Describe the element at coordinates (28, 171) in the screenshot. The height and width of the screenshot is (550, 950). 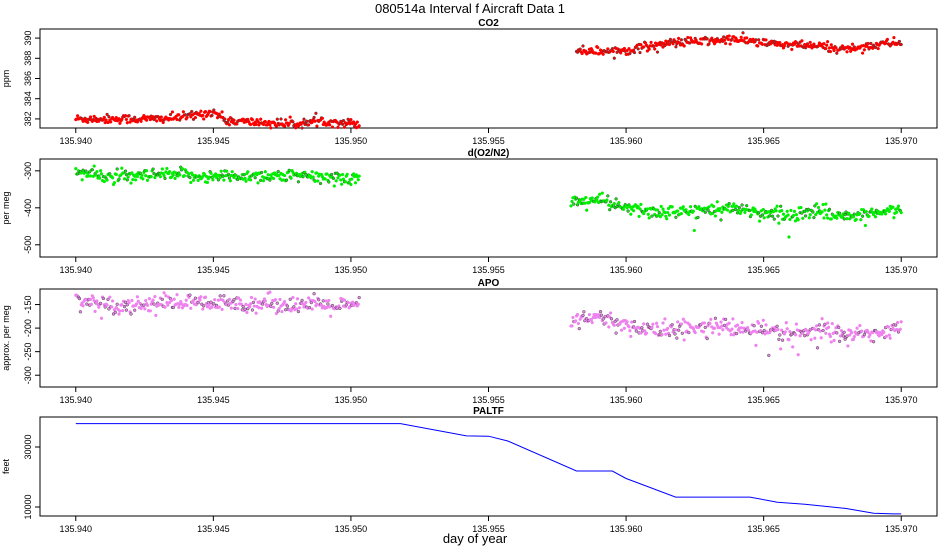
I see `y-tick-label: -300` at that location.